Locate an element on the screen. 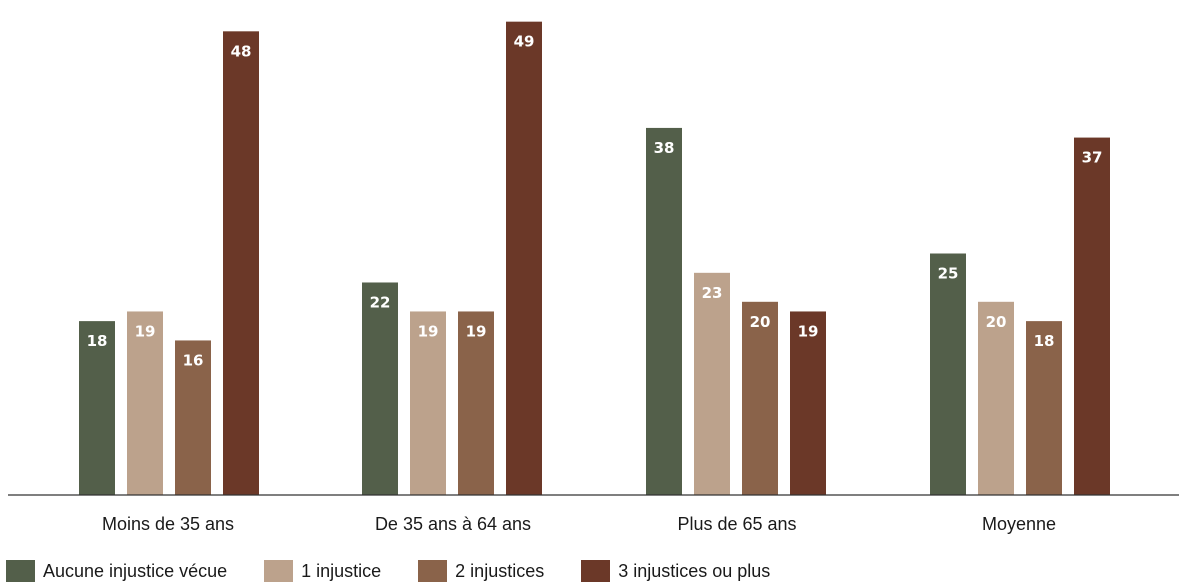  legend-item: 1 injustice is located at coordinates (322, 571).